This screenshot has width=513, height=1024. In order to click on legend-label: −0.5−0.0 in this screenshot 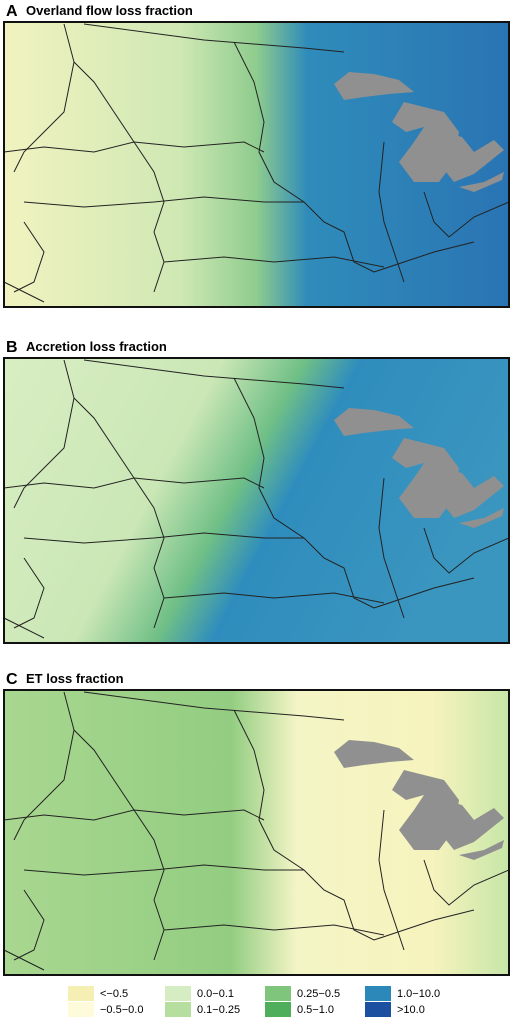, I will do `click(121, 1010)`.